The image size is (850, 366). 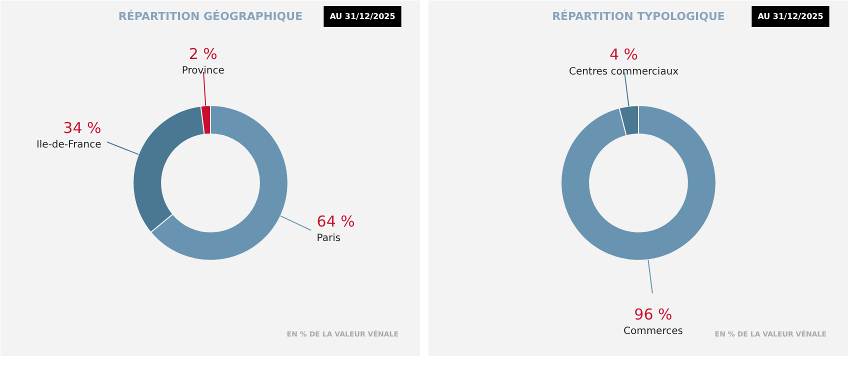 What do you see at coordinates (210, 16) in the screenshot?
I see `chart-title: RÉPARTITION GÉOGRAPHIQUE` at bounding box center [210, 16].